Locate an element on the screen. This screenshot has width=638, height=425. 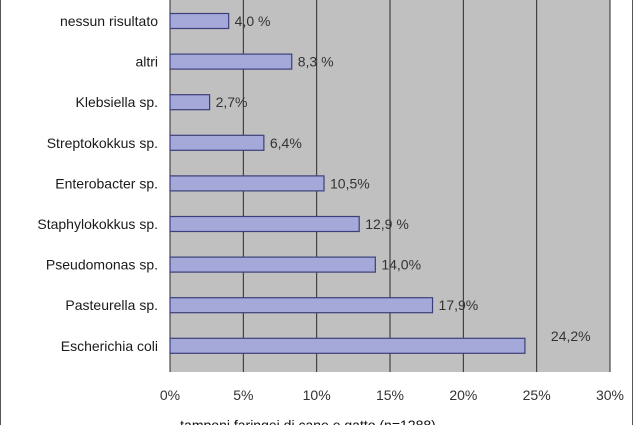
value-label: 24,2% is located at coordinates (571, 336).